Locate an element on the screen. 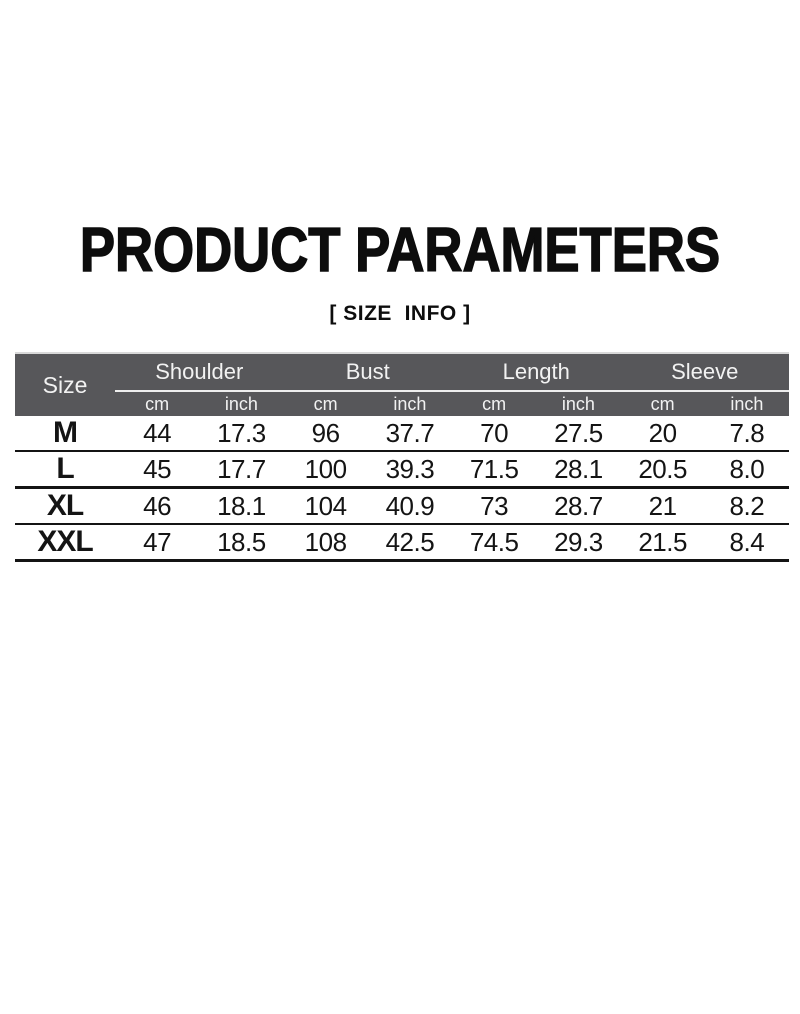  table-row-m: M 44 17.3 96 37.7 70 27.5 20 7.8 is located at coordinates (402, 434).